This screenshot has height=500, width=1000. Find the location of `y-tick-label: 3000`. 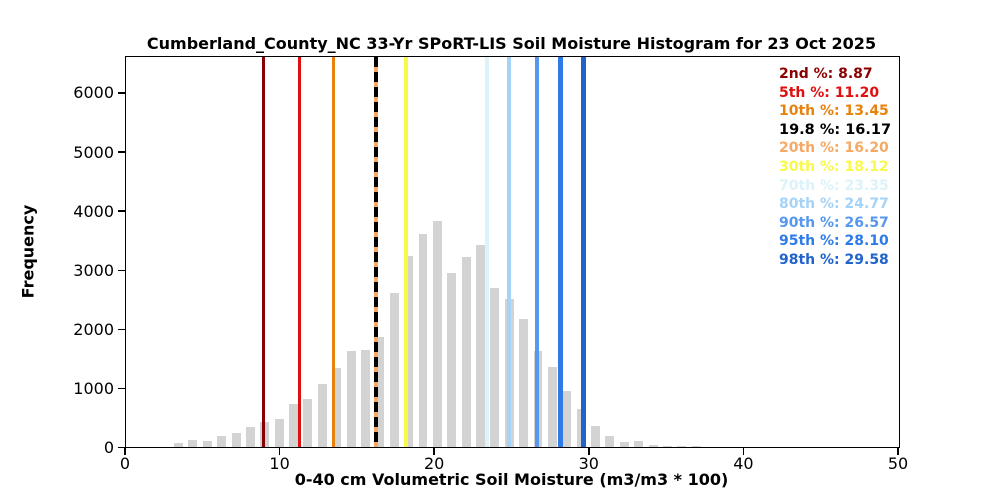

y-tick-label: 3000 is located at coordinates (93, 270).